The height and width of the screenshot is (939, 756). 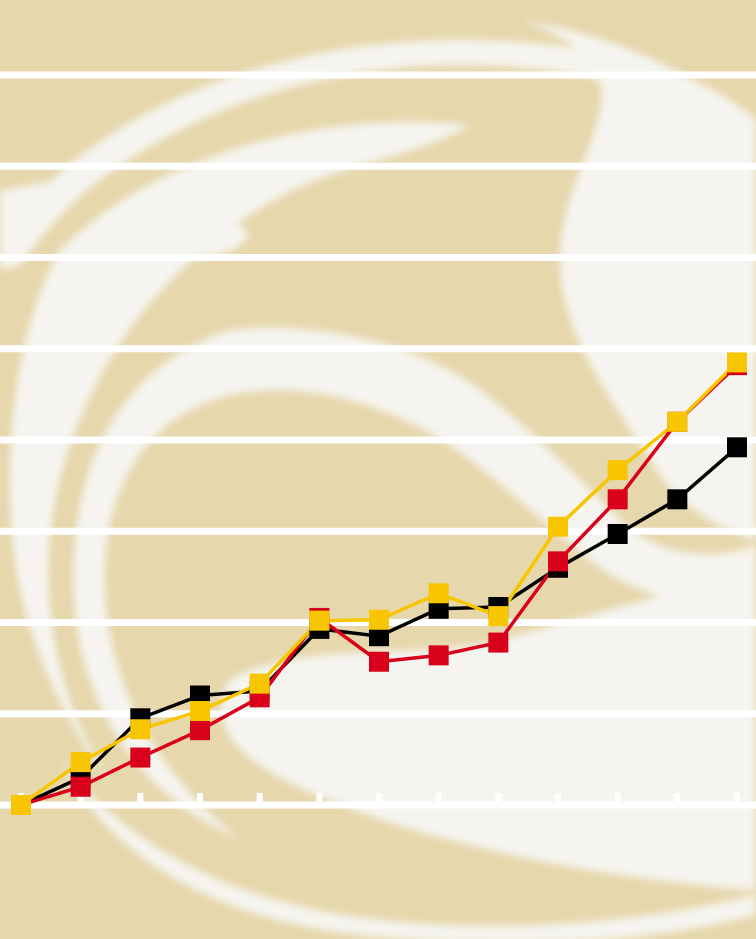 I want to click on x-axis-ticks, so click(x=379, y=799).